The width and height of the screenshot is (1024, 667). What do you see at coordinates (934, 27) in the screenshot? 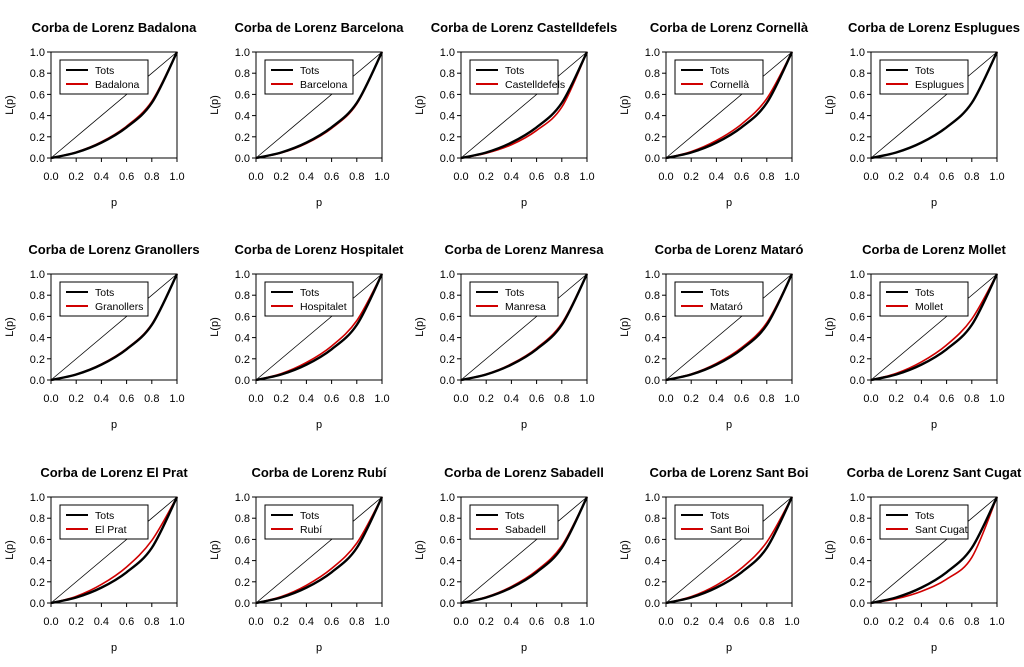
I see `chart-title: Corba de Lorenz Esplugues` at bounding box center [934, 27].